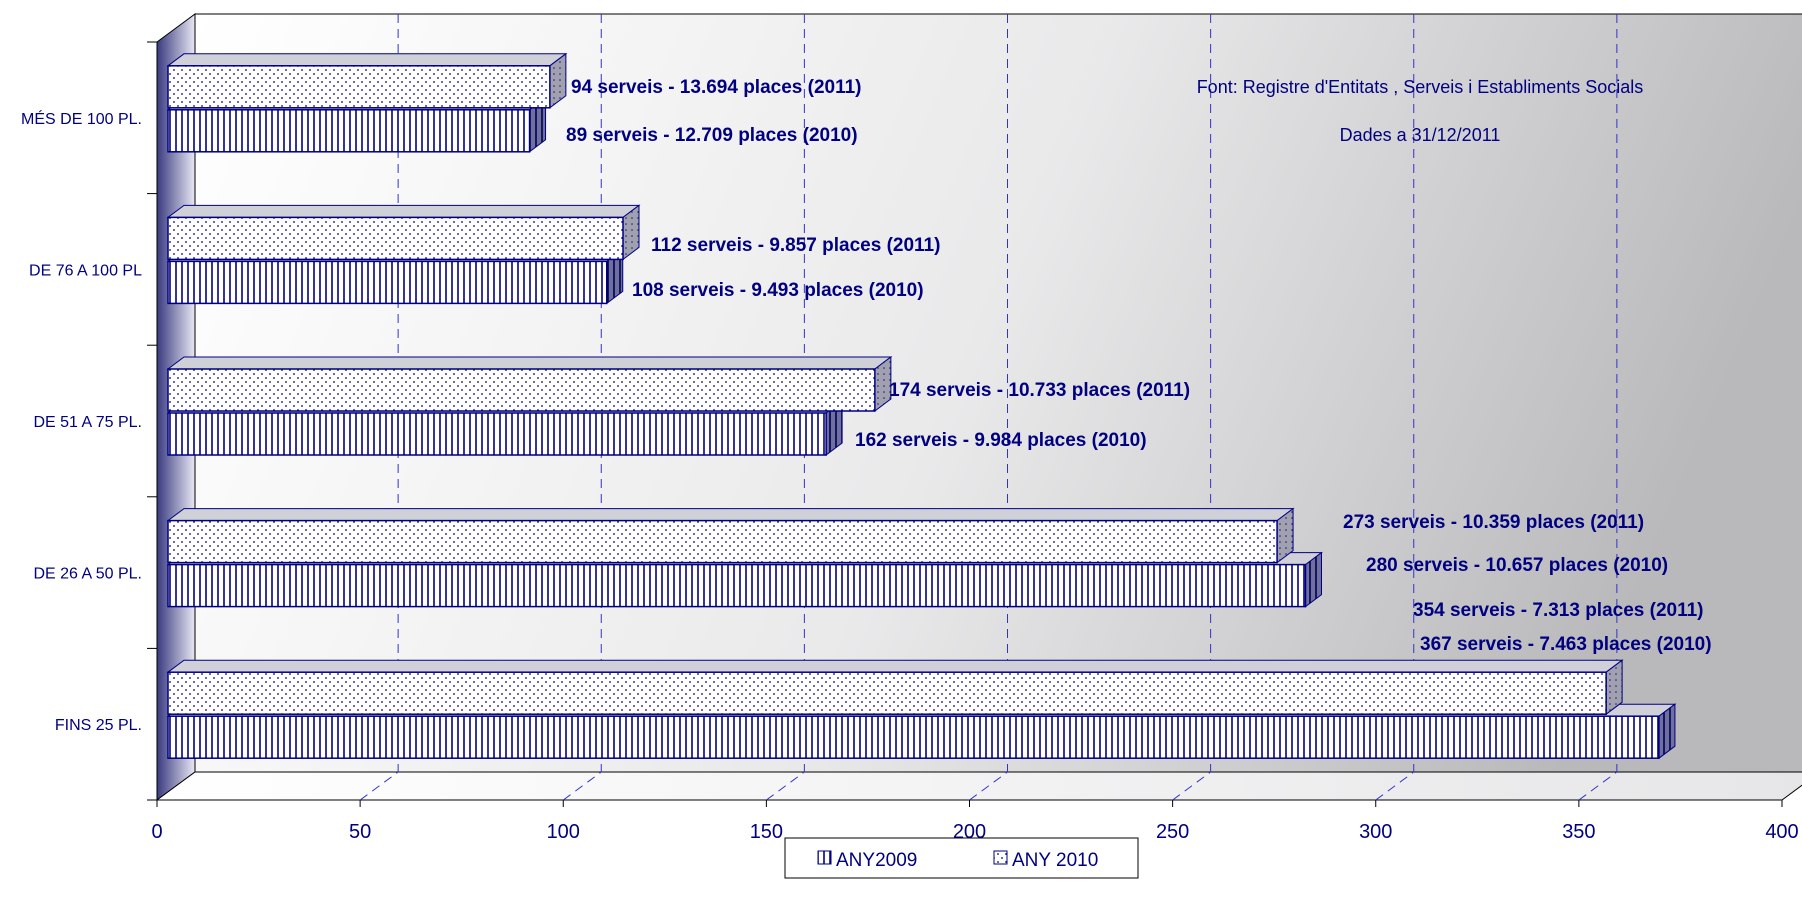 This screenshot has height=906, width=1802. What do you see at coordinates (81, 118) in the screenshot?
I see `category-label: MÉS DE 100 PL.` at bounding box center [81, 118].